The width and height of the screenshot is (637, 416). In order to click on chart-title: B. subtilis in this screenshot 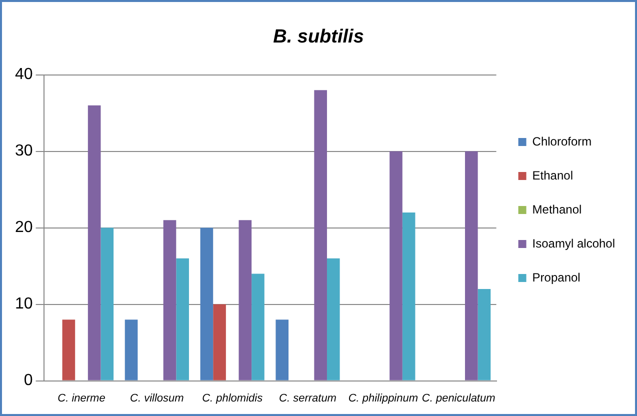, I will do `click(318, 37)`.